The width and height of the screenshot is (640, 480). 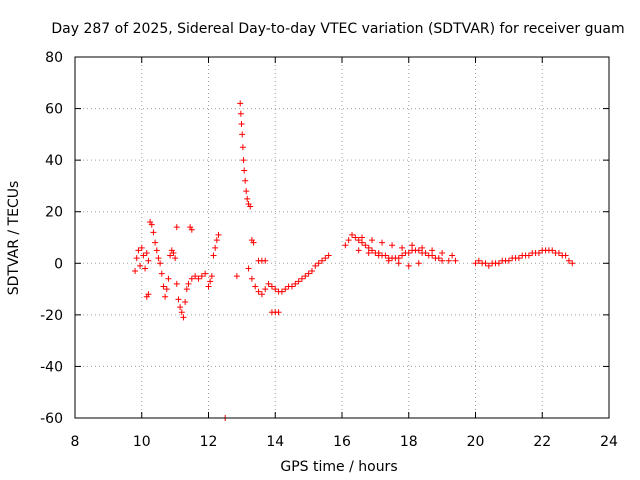 What do you see at coordinates (409, 442) in the screenshot?
I see `x-tick-label: 18` at bounding box center [409, 442].